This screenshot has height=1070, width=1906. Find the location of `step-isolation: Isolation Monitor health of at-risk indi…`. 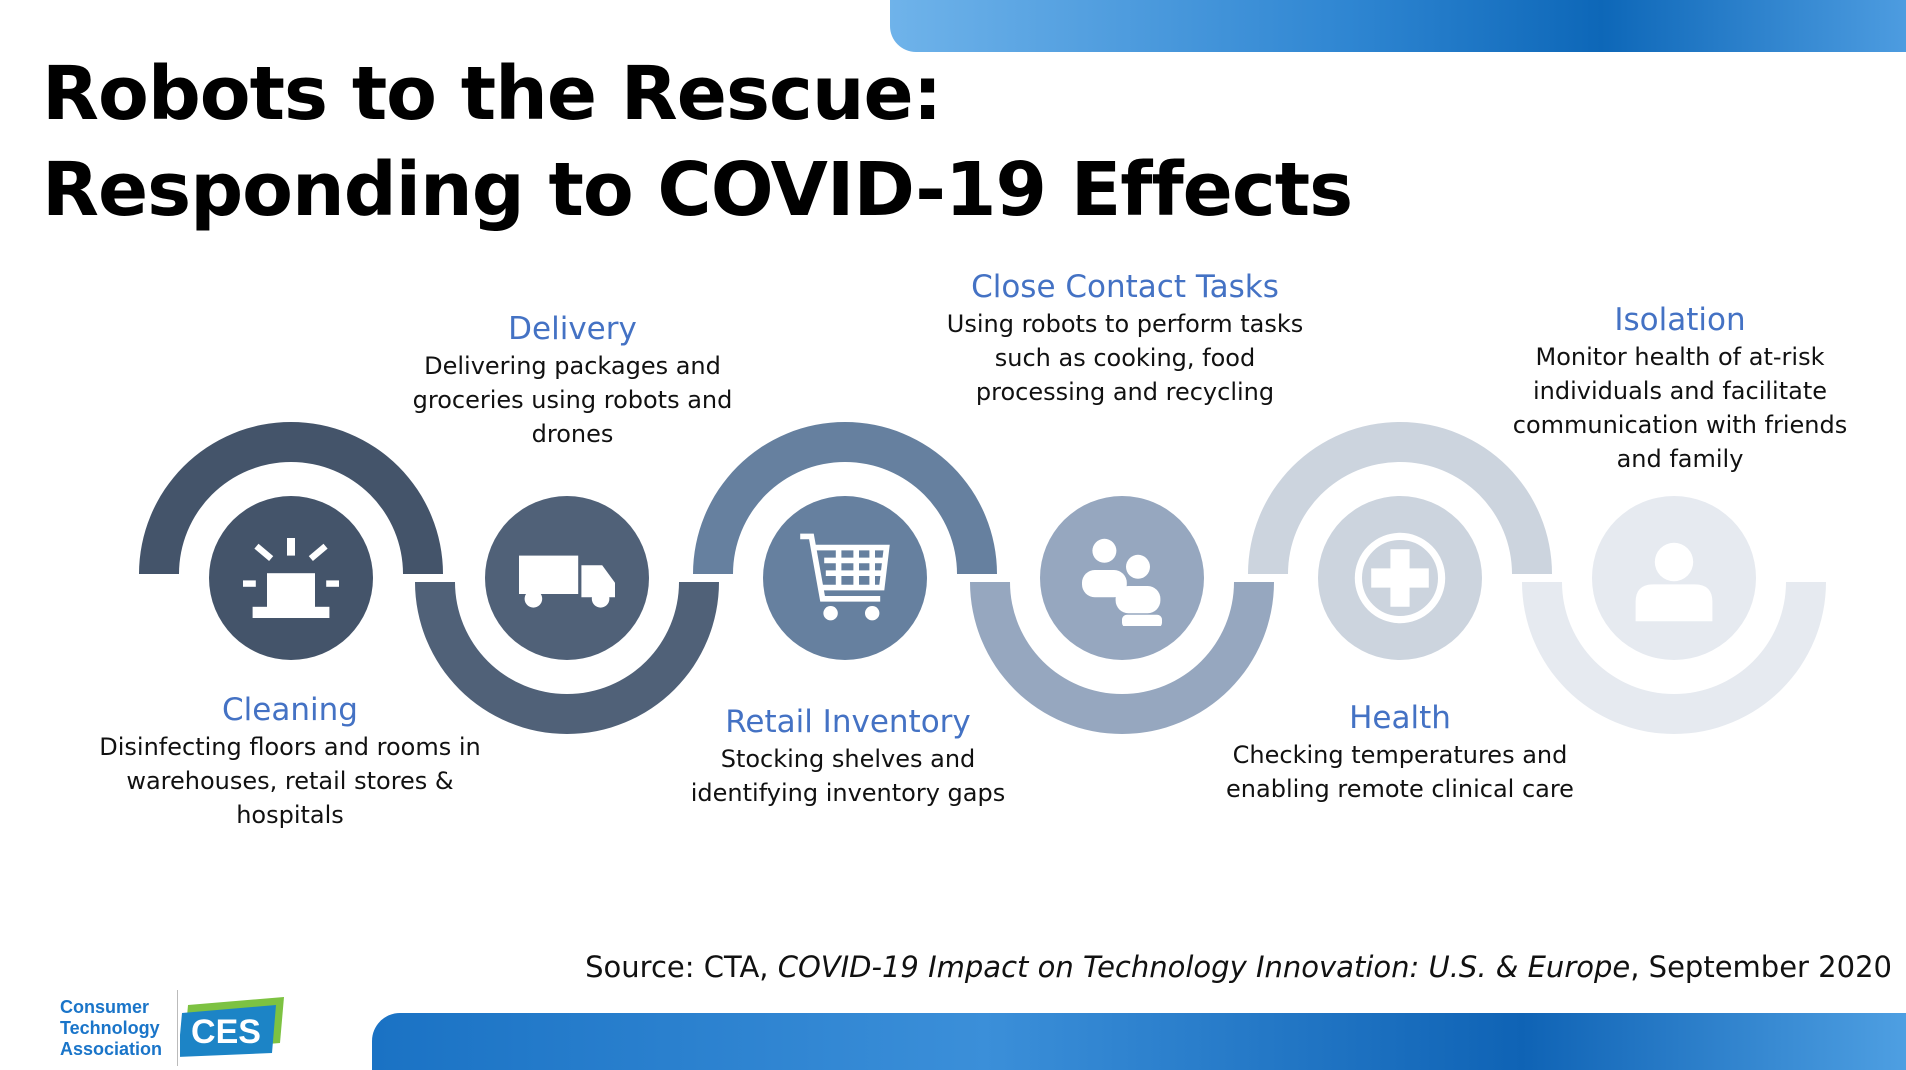

step-isolation: Isolation Monitor health of at-risk indi… is located at coordinates (1680, 388).